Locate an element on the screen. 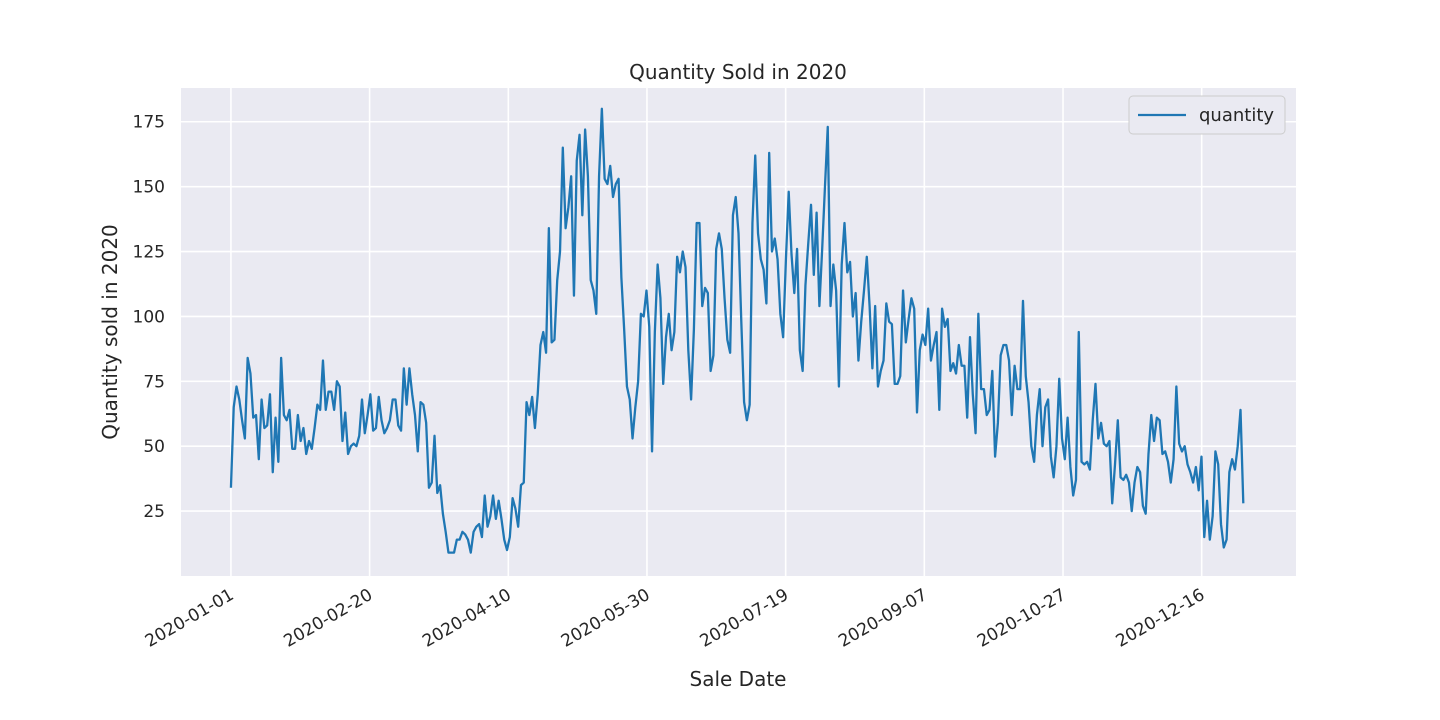 The image size is (1440, 720). y-tick-labels: 25 50 75 100 125 150 175 is located at coordinates (149, 317).